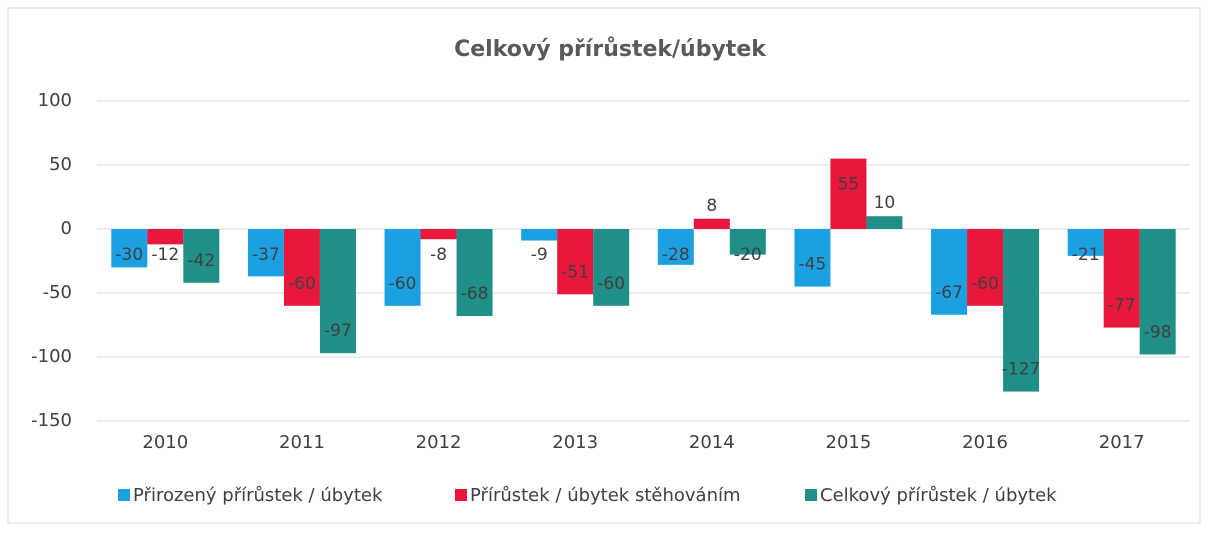 The height and width of the screenshot is (535, 1208). What do you see at coordinates (985, 442) in the screenshot?
I see `x-tick-label: 2016` at bounding box center [985, 442].